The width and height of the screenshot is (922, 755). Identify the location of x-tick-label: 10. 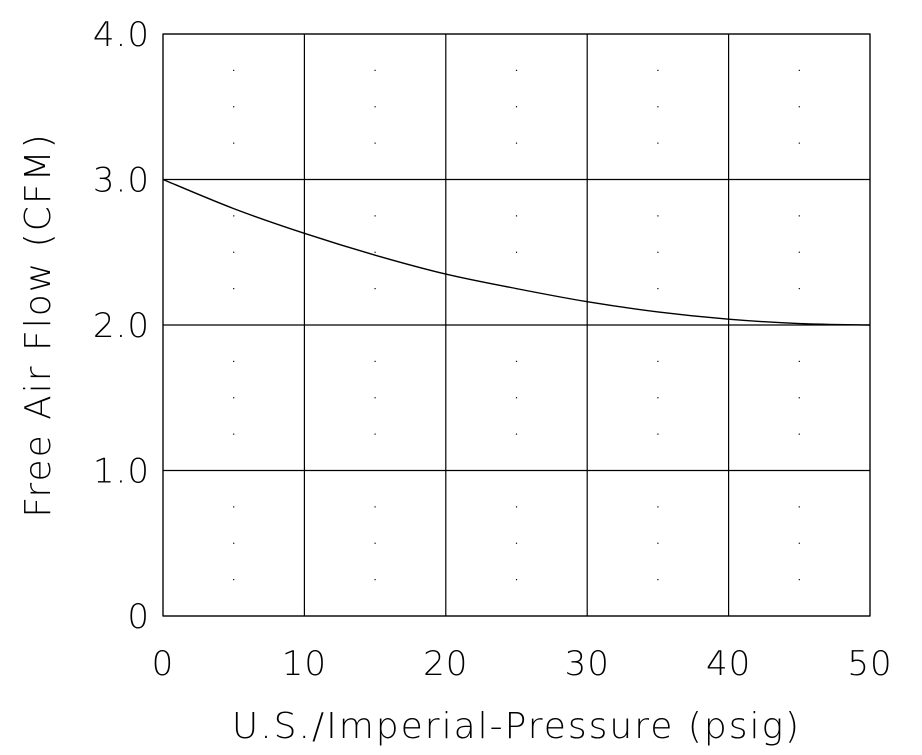
(304, 664).